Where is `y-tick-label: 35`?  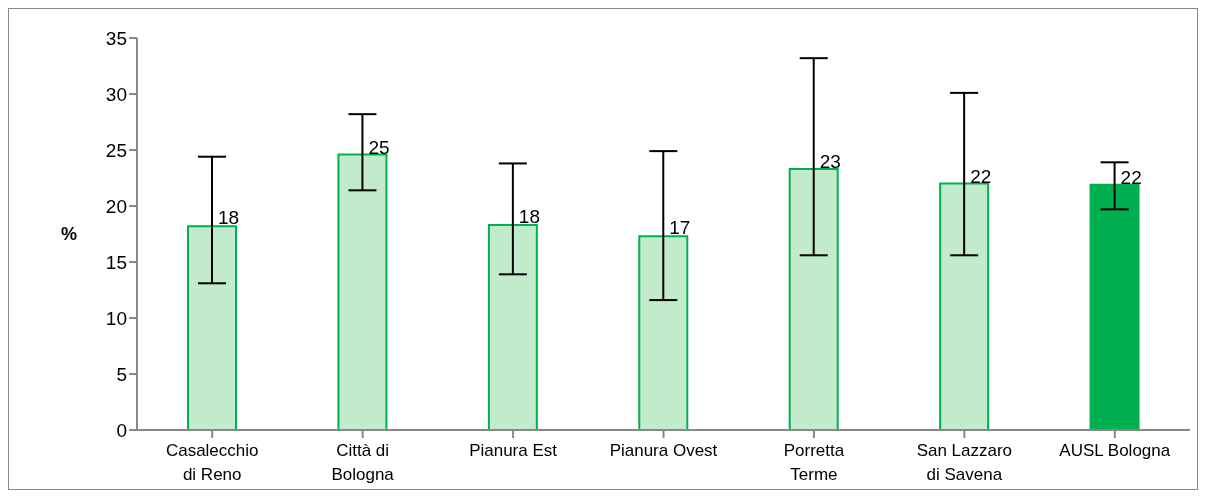
y-tick-label: 35 is located at coordinates (116, 38).